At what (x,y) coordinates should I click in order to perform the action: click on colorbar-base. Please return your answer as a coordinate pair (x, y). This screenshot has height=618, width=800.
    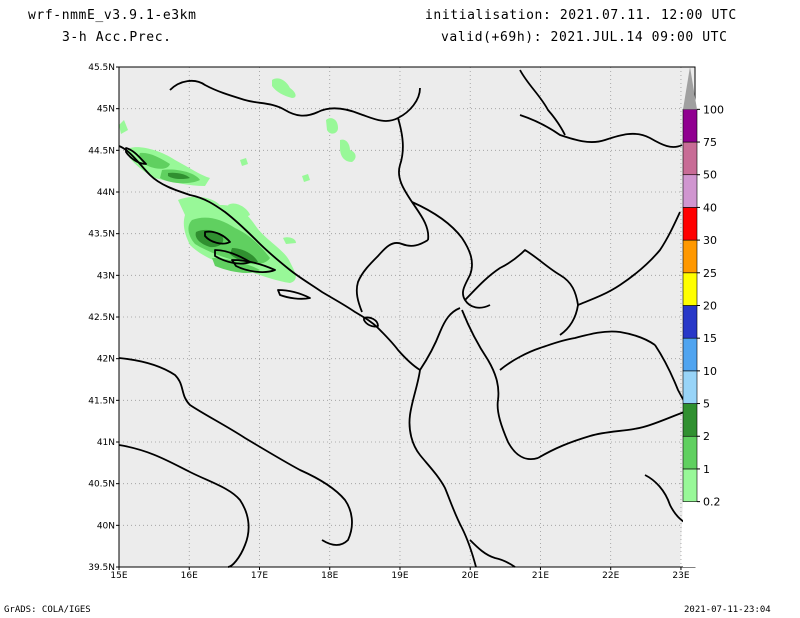
    Looking at the image, I should click on (690, 534).